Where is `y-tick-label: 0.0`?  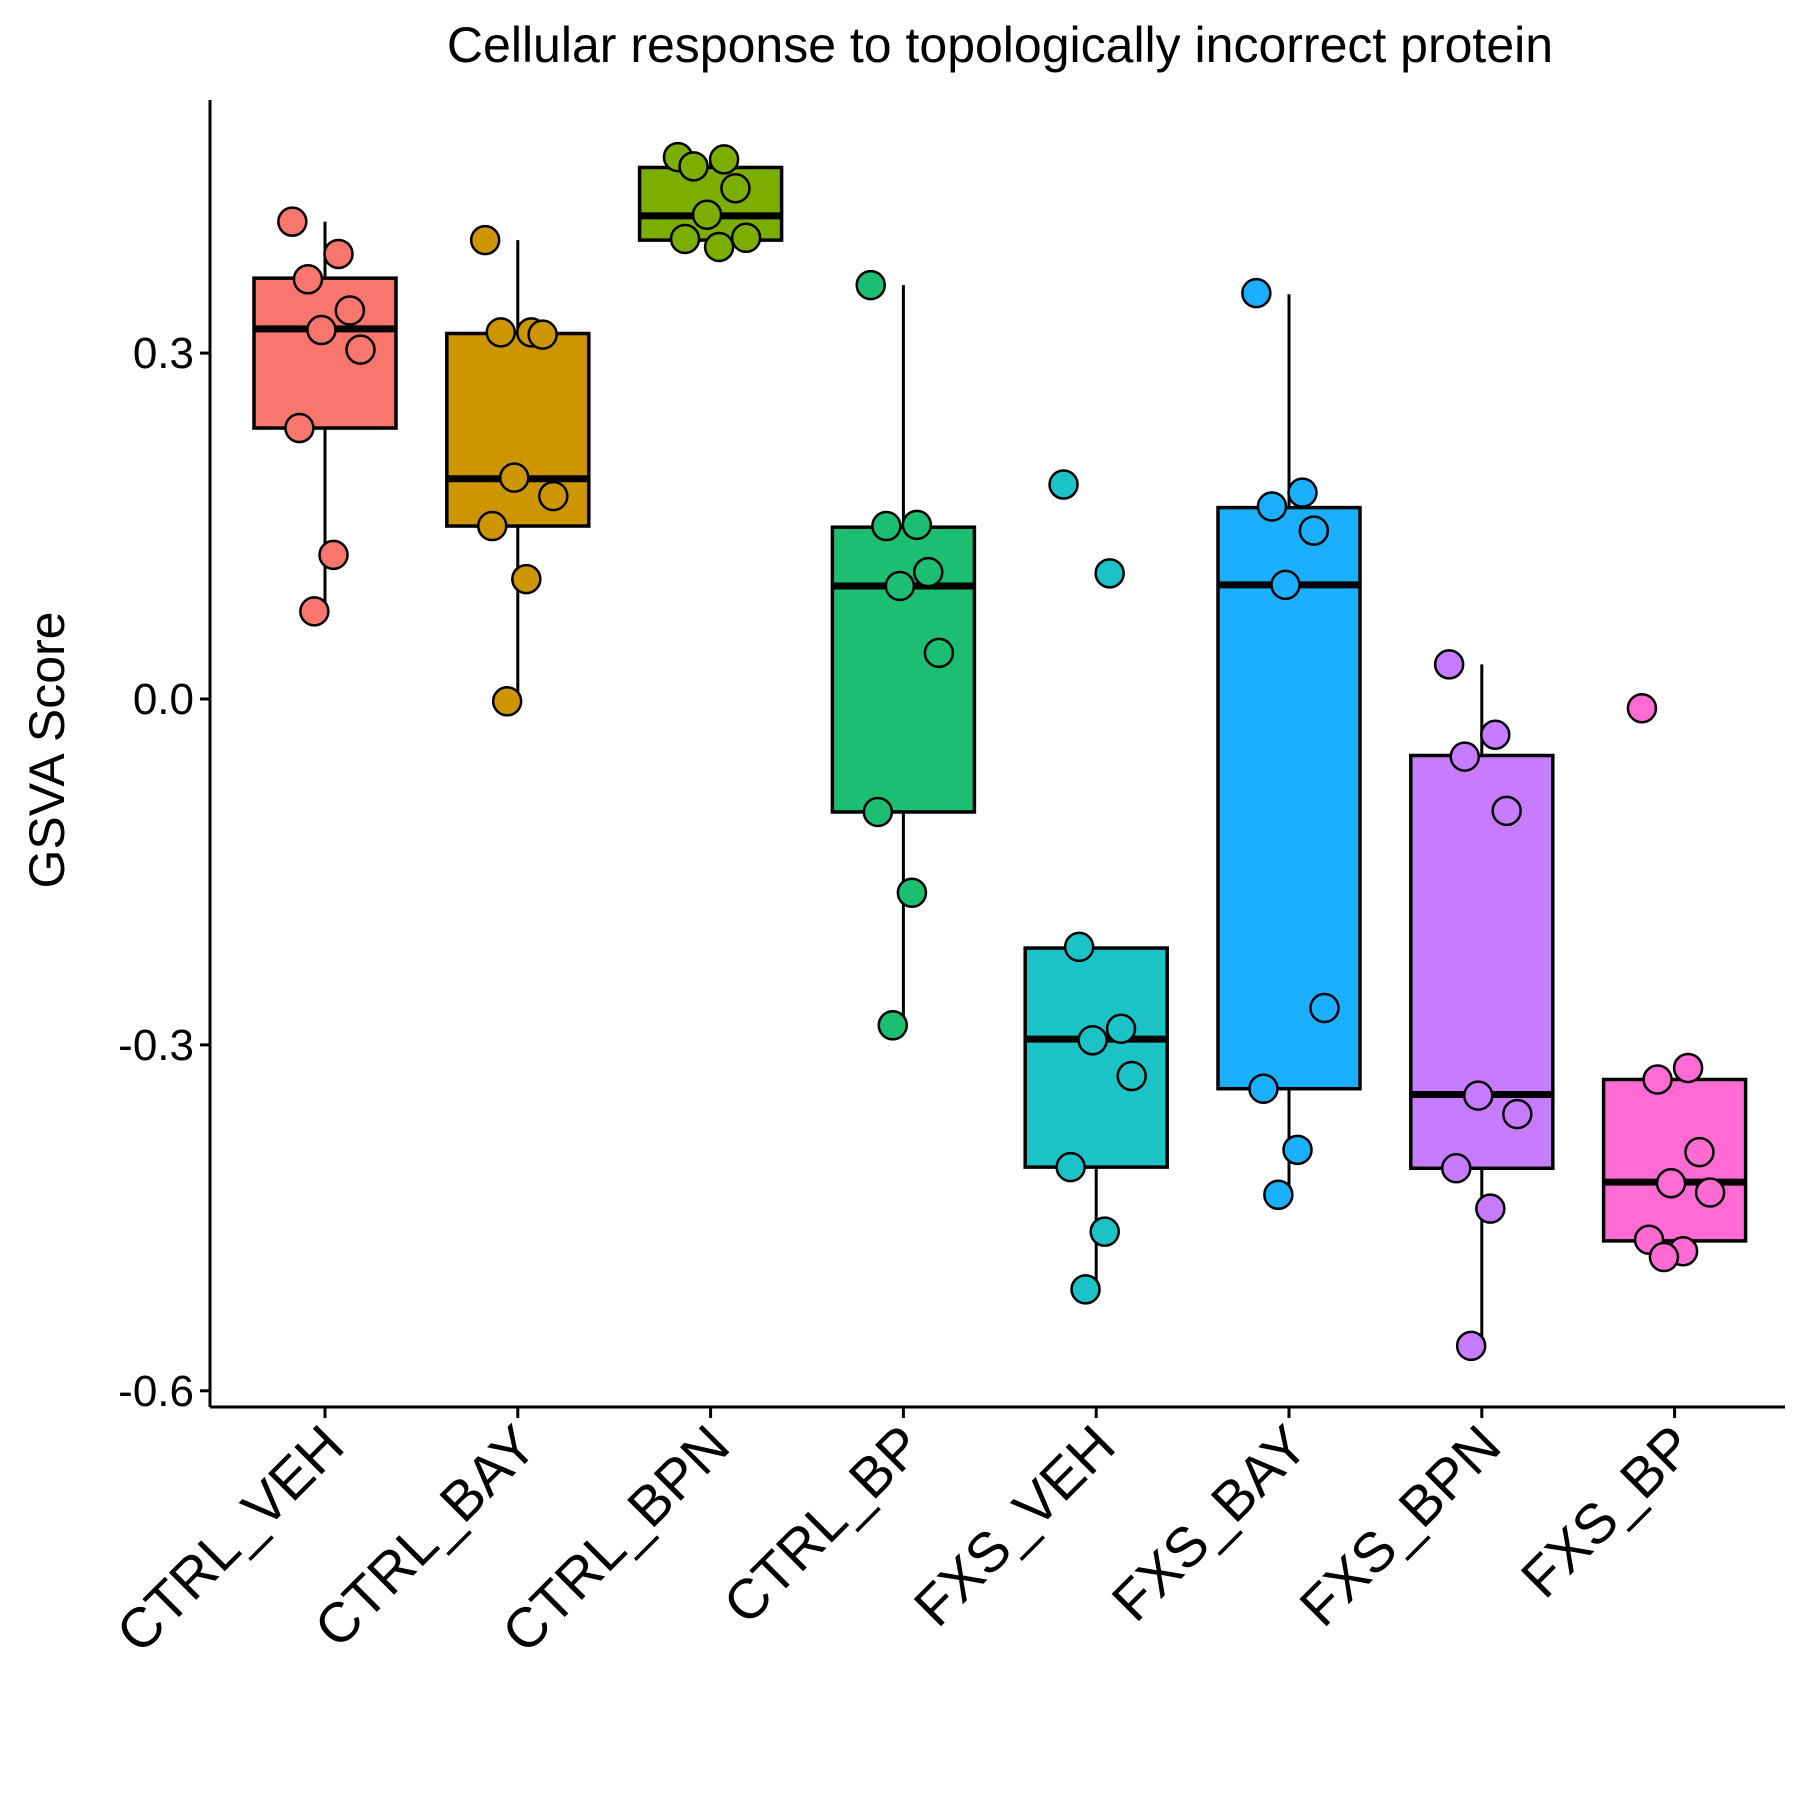
y-tick-label: 0.0 is located at coordinates (163, 699).